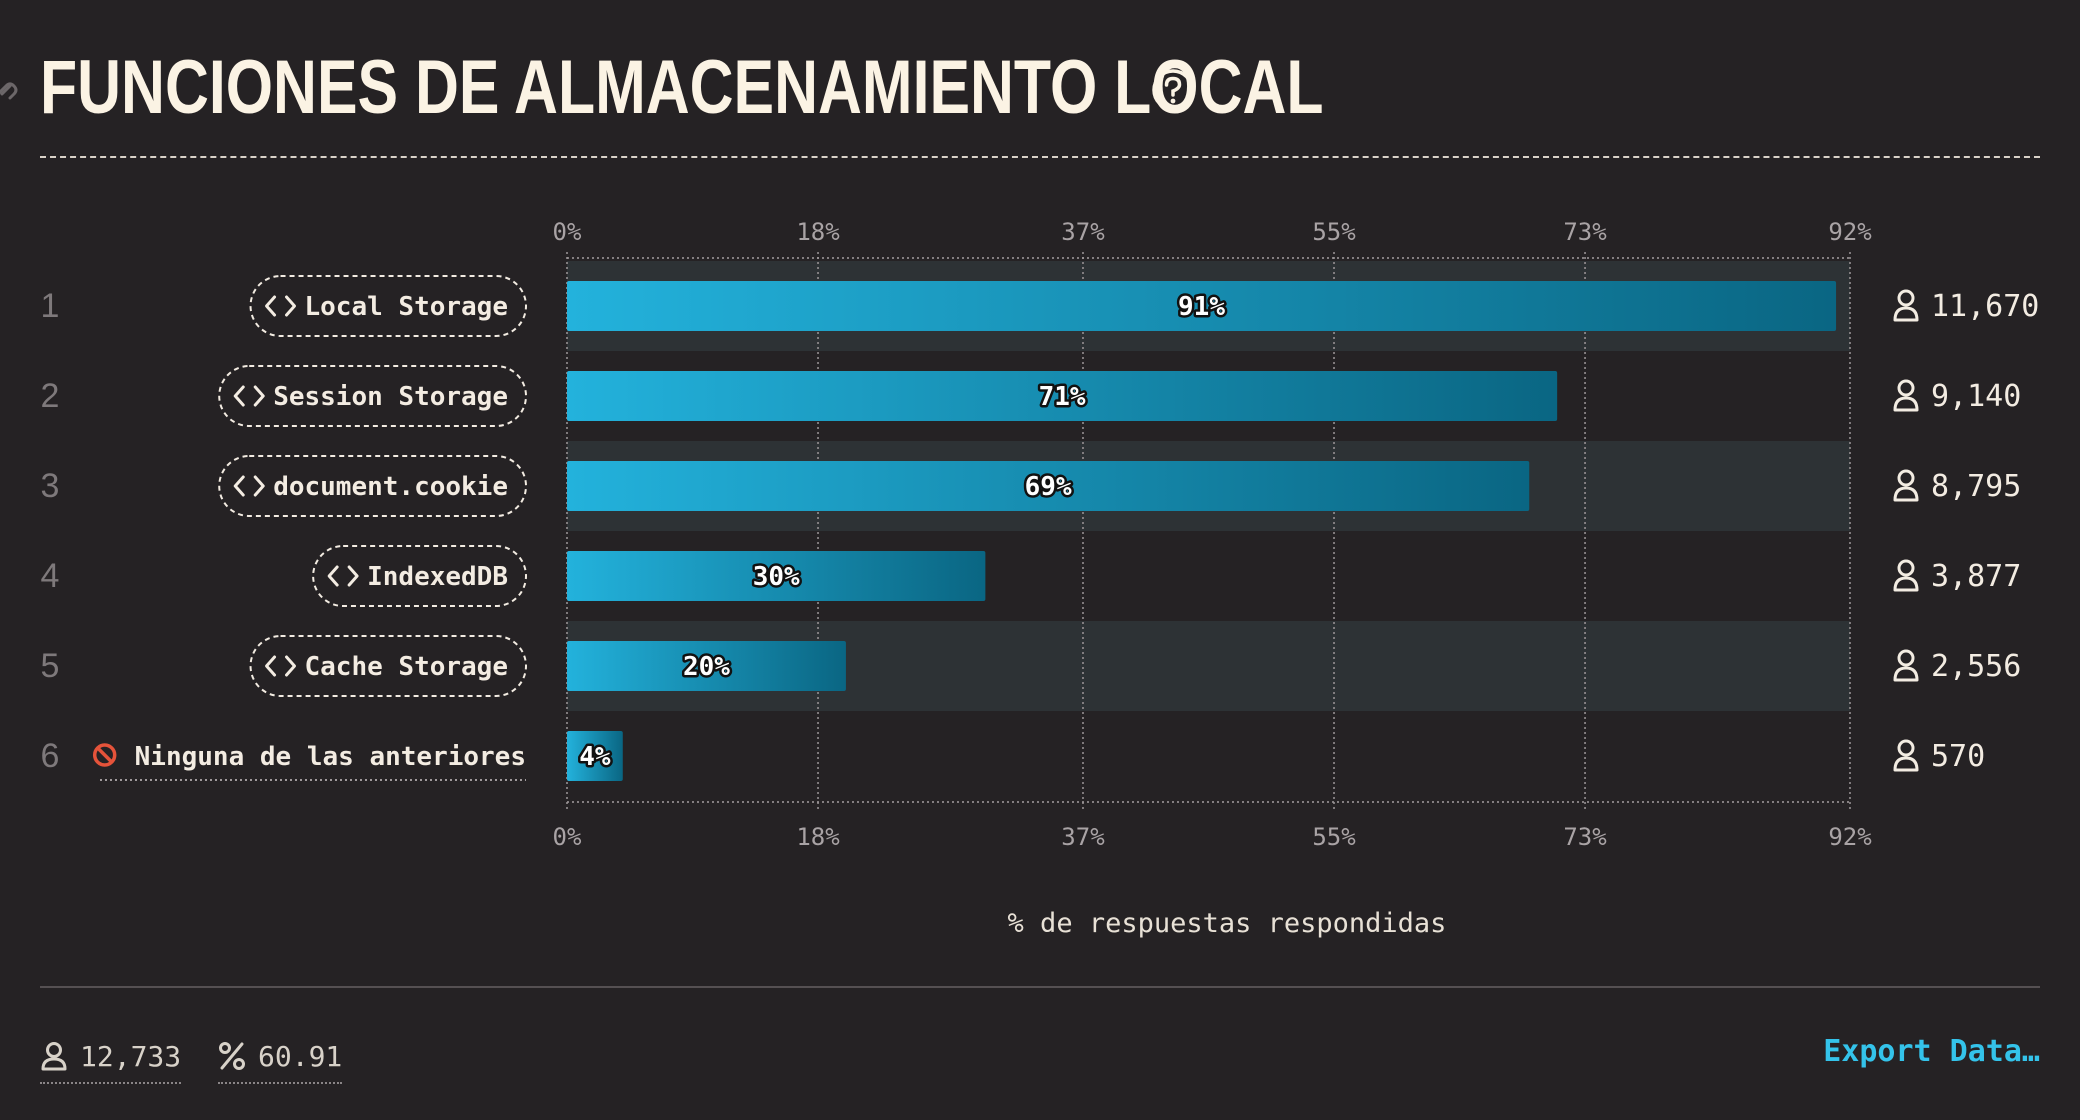  What do you see at coordinates (1334, 232) in the screenshot?
I see `tick-label-top: 55%` at bounding box center [1334, 232].